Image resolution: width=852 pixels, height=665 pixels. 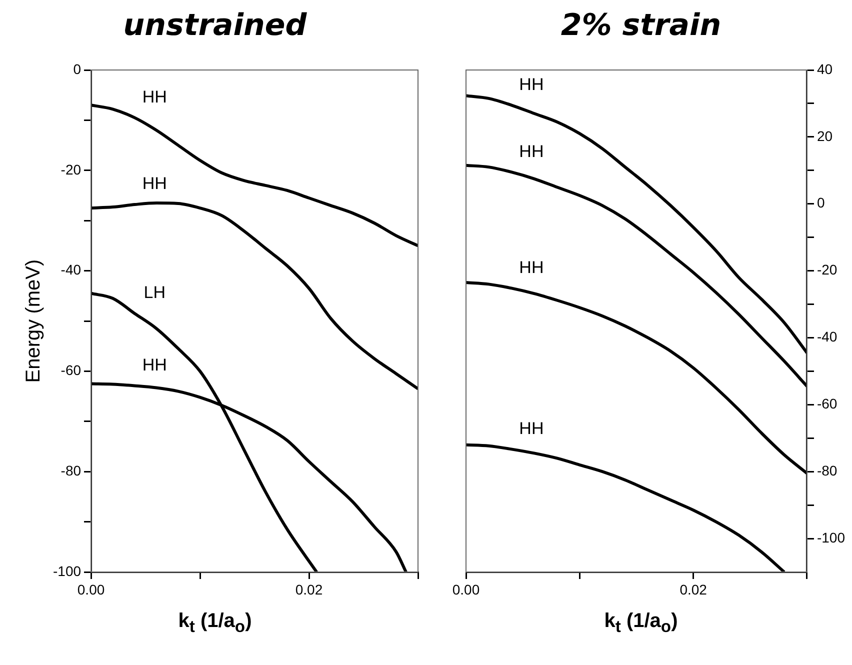 What do you see at coordinates (67, 570) in the screenshot?
I see `y-tick-label: -100` at bounding box center [67, 570].